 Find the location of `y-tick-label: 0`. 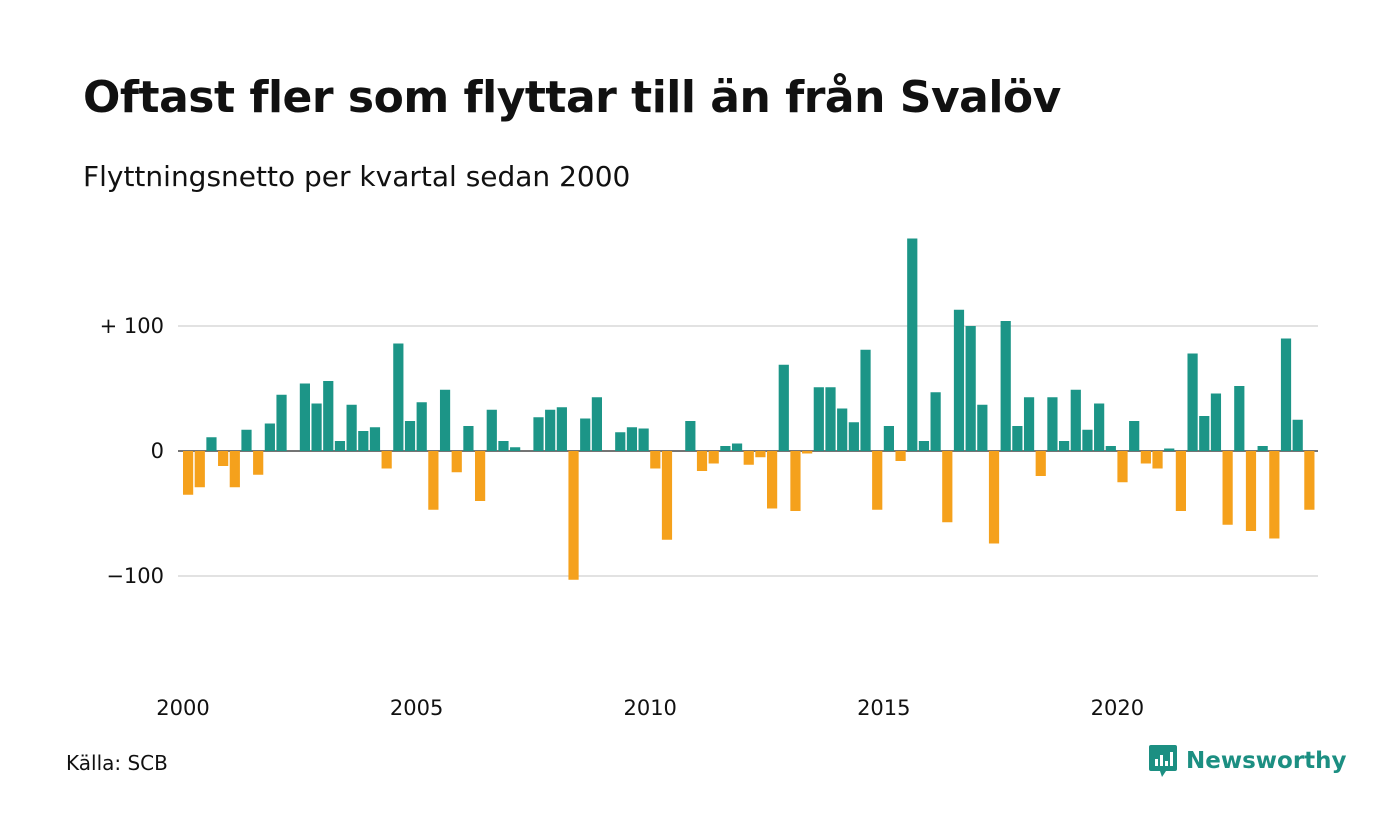

y-tick-label: 0 is located at coordinates (157, 451).